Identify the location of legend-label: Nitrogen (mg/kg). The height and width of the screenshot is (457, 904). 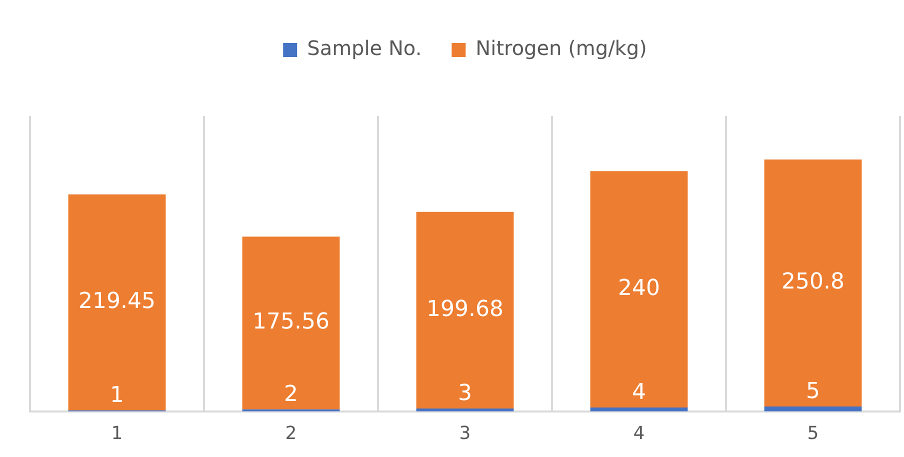
(561, 48).